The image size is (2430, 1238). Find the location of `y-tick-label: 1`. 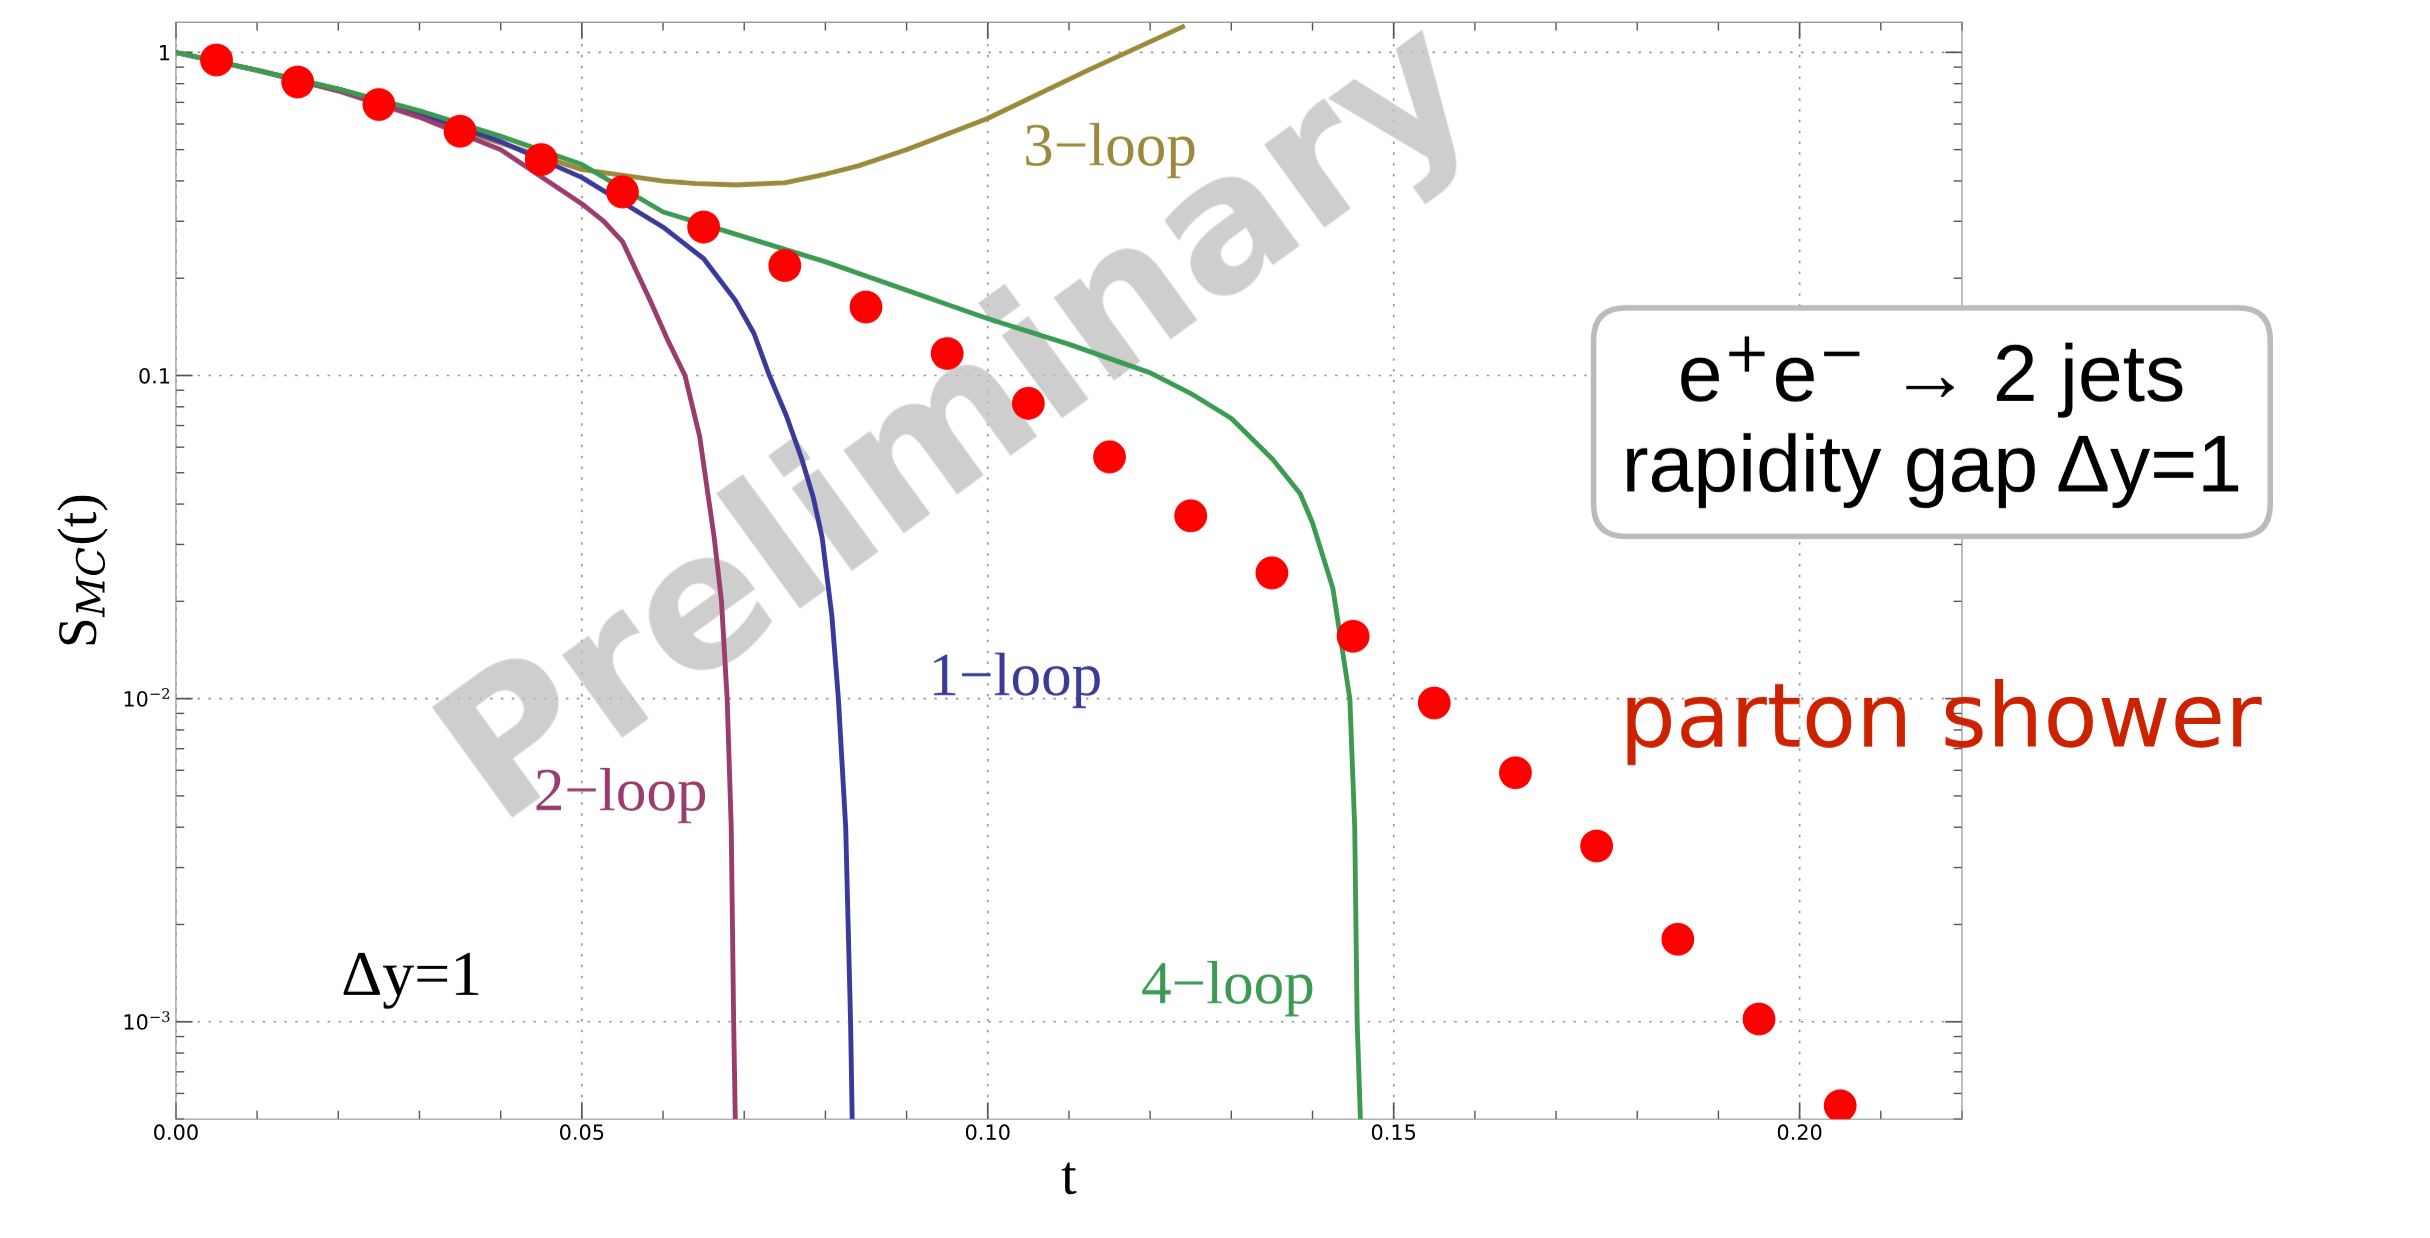

y-tick-label: 1 is located at coordinates (165, 53).